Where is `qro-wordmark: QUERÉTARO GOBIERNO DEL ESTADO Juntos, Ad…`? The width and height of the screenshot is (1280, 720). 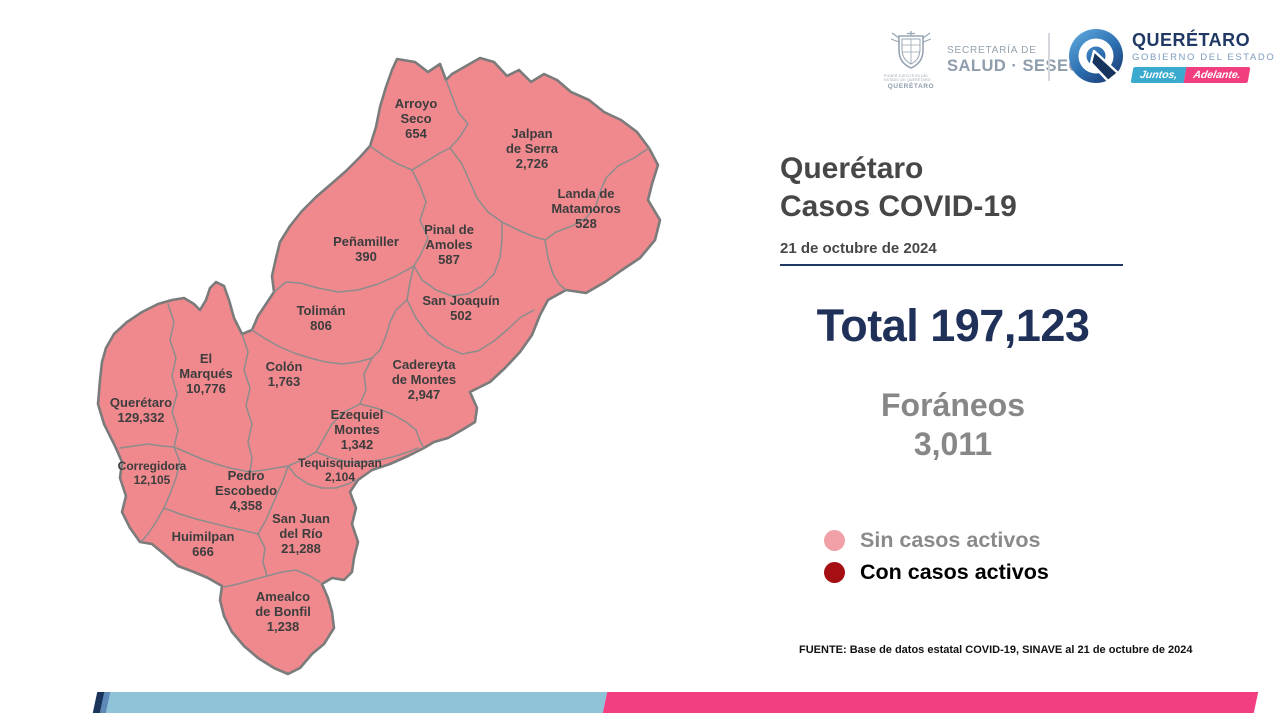
qro-wordmark: QUERÉTARO GOBIERNO DEL ESTADO Juntos, Ad… is located at coordinates (1203, 56).